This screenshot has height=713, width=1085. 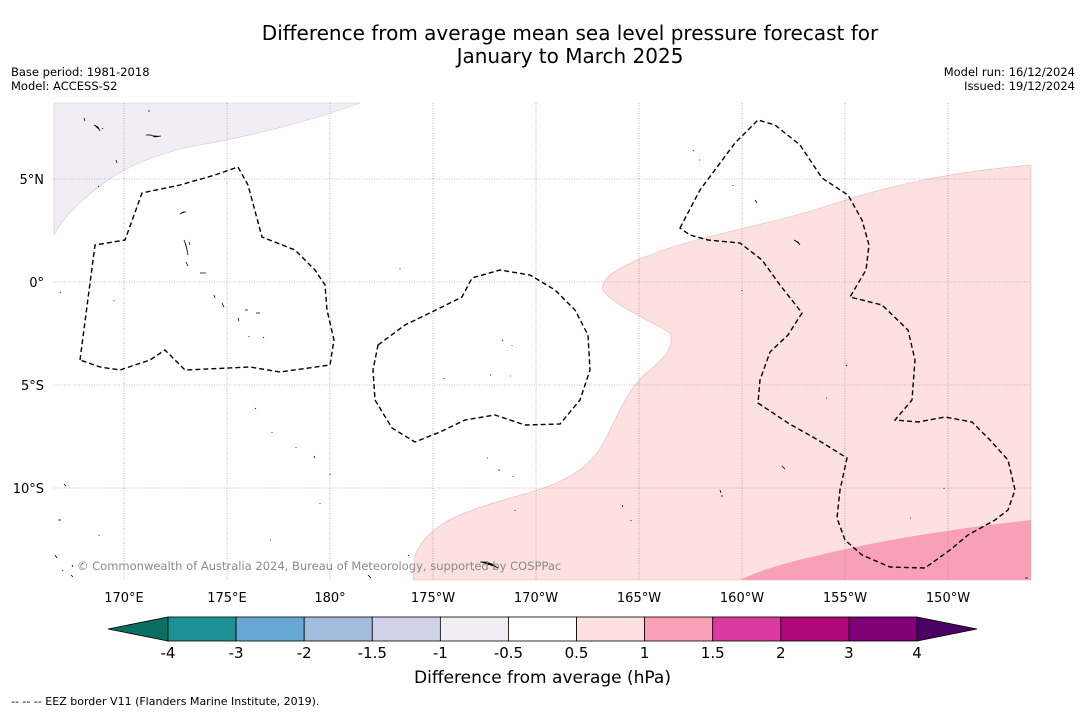 I want to click on colorbar-under-triangle, so click(x=138, y=629).